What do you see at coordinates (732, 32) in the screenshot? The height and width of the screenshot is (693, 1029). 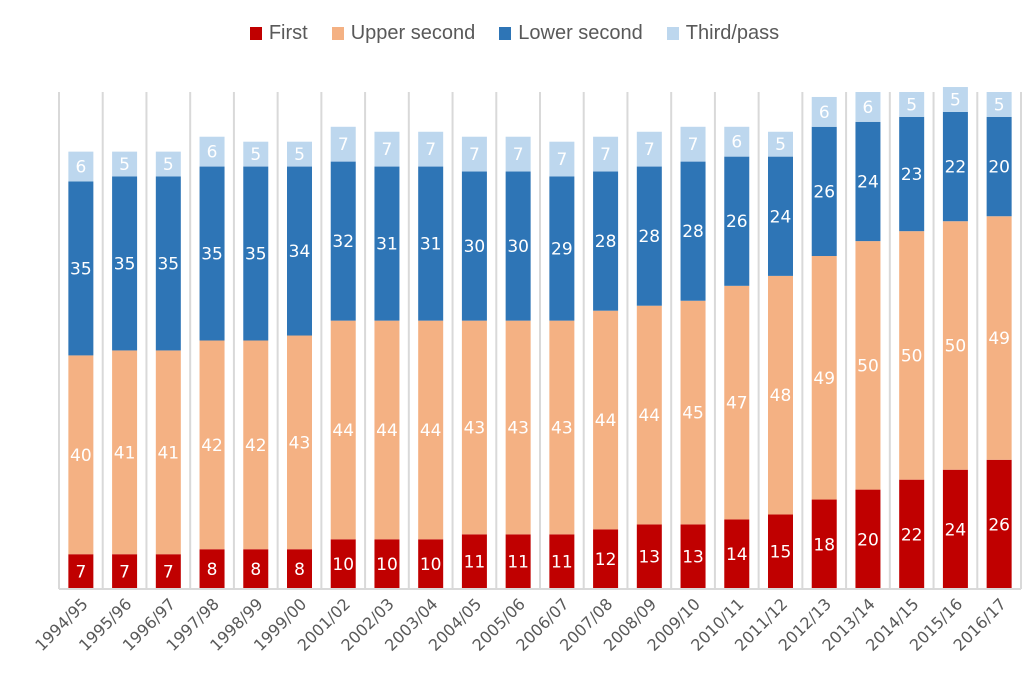 I see `legend-label: Third/pass` at bounding box center [732, 32].